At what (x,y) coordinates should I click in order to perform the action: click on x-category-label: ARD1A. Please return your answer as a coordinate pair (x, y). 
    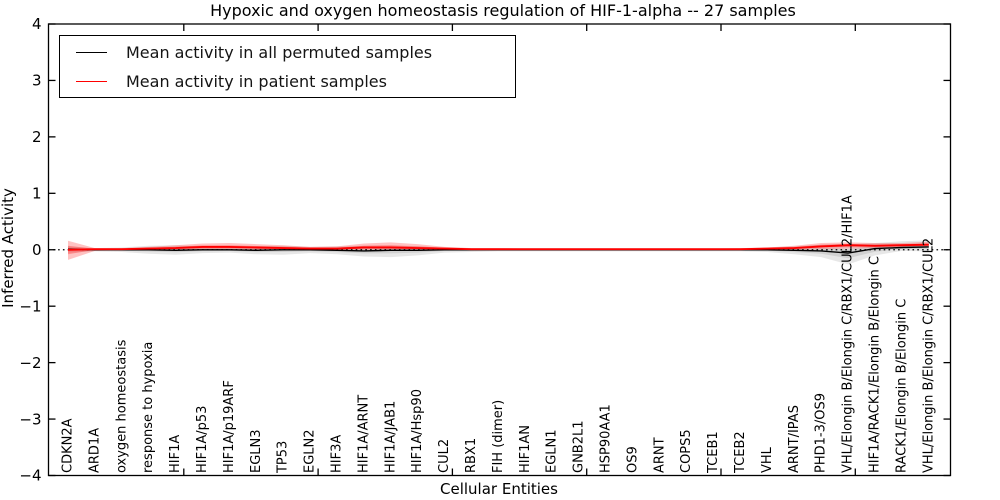
    Looking at the image, I should click on (94, 450).